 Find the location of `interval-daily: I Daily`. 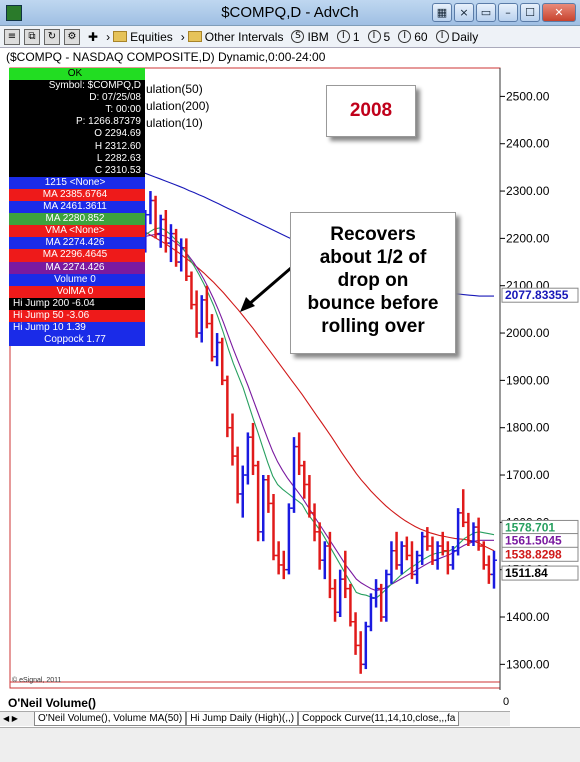

interval-daily: I Daily is located at coordinates (457, 36).